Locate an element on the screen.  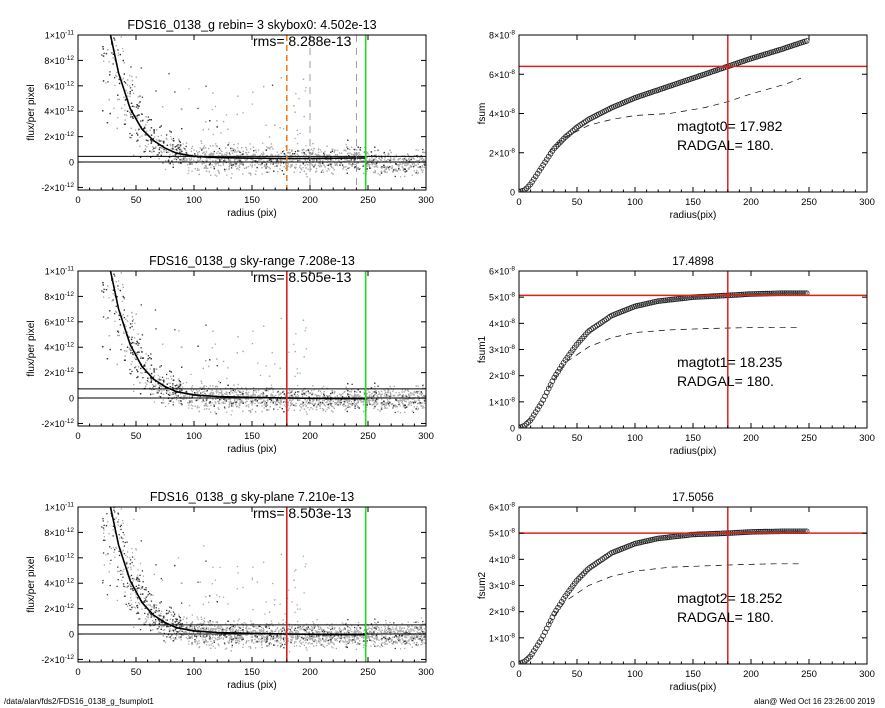
curve-point is located at coordinates (574, 129).